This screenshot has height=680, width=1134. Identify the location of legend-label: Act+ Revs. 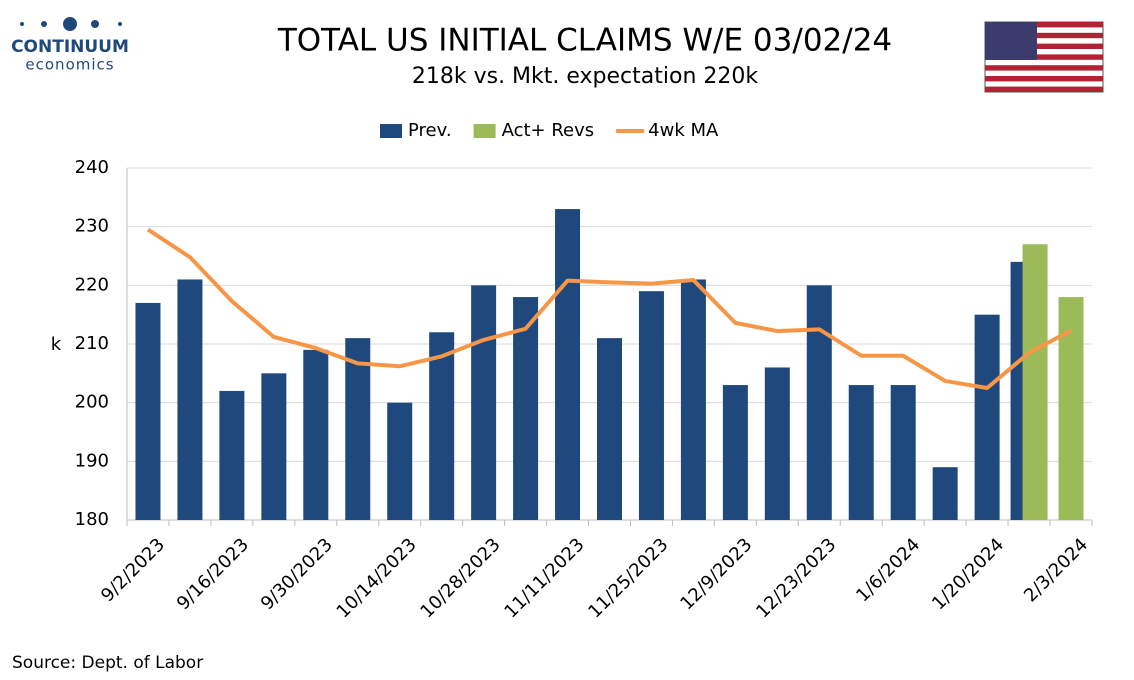
(548, 130).